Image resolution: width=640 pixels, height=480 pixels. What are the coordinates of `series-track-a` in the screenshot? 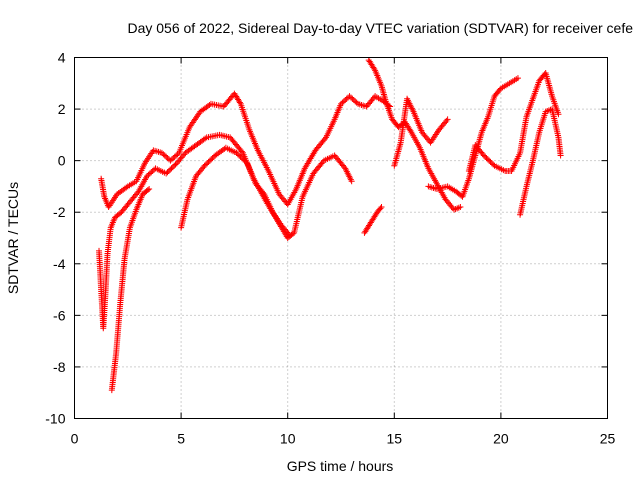 It's located at (246, 150).